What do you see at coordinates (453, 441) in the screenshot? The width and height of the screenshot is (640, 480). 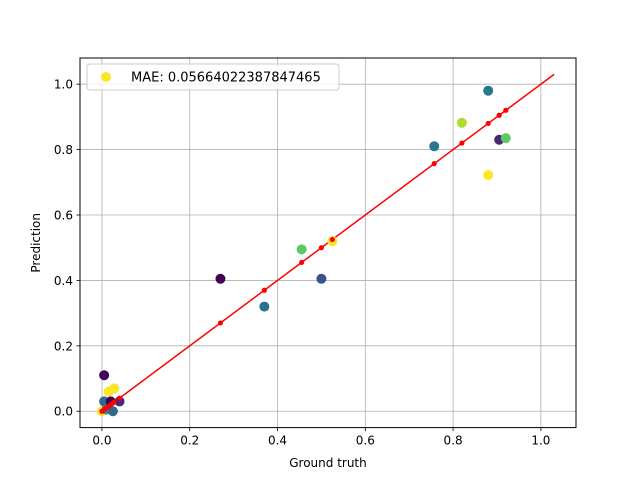 I see `x-tick-label: 0.8` at bounding box center [453, 441].